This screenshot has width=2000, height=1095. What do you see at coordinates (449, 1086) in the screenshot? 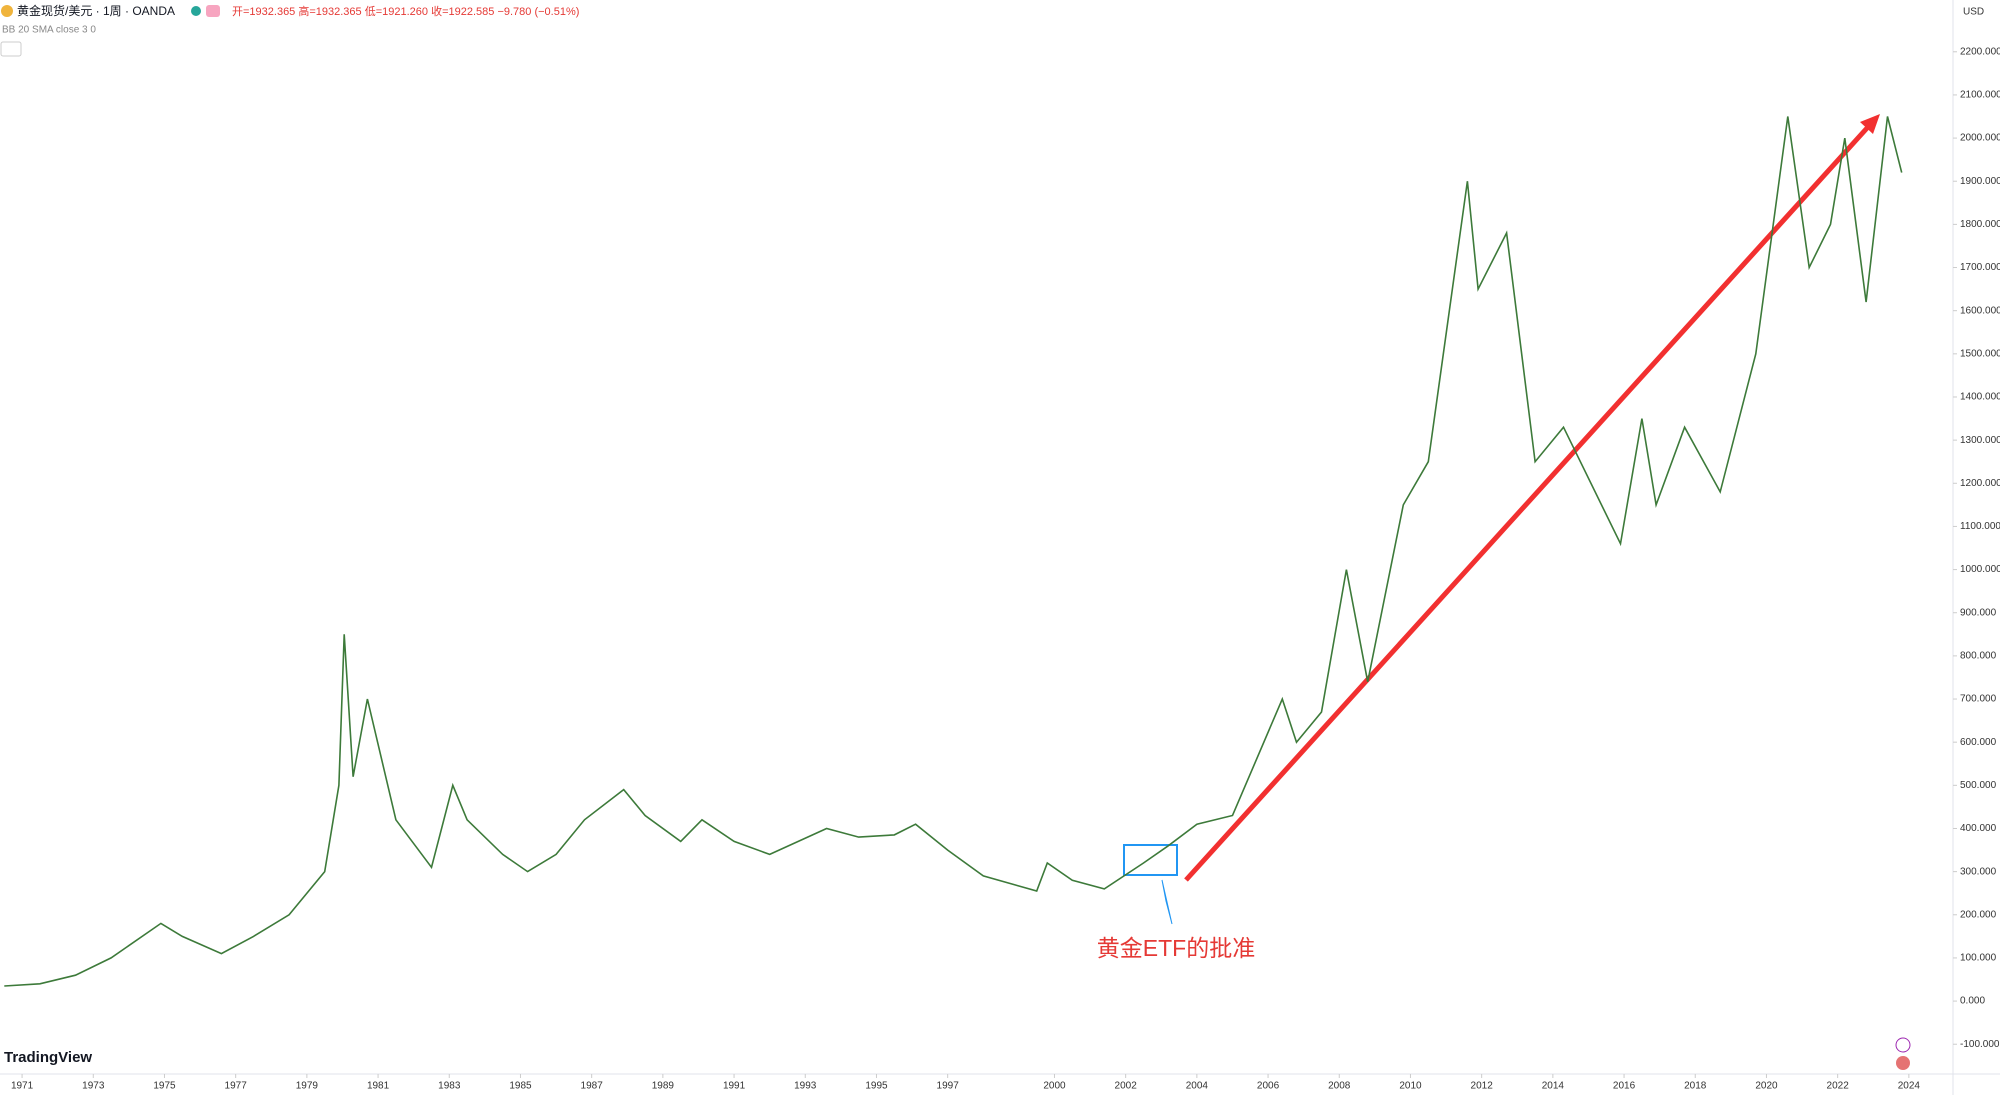
I see `x-tick-label: 1983` at bounding box center [449, 1086].